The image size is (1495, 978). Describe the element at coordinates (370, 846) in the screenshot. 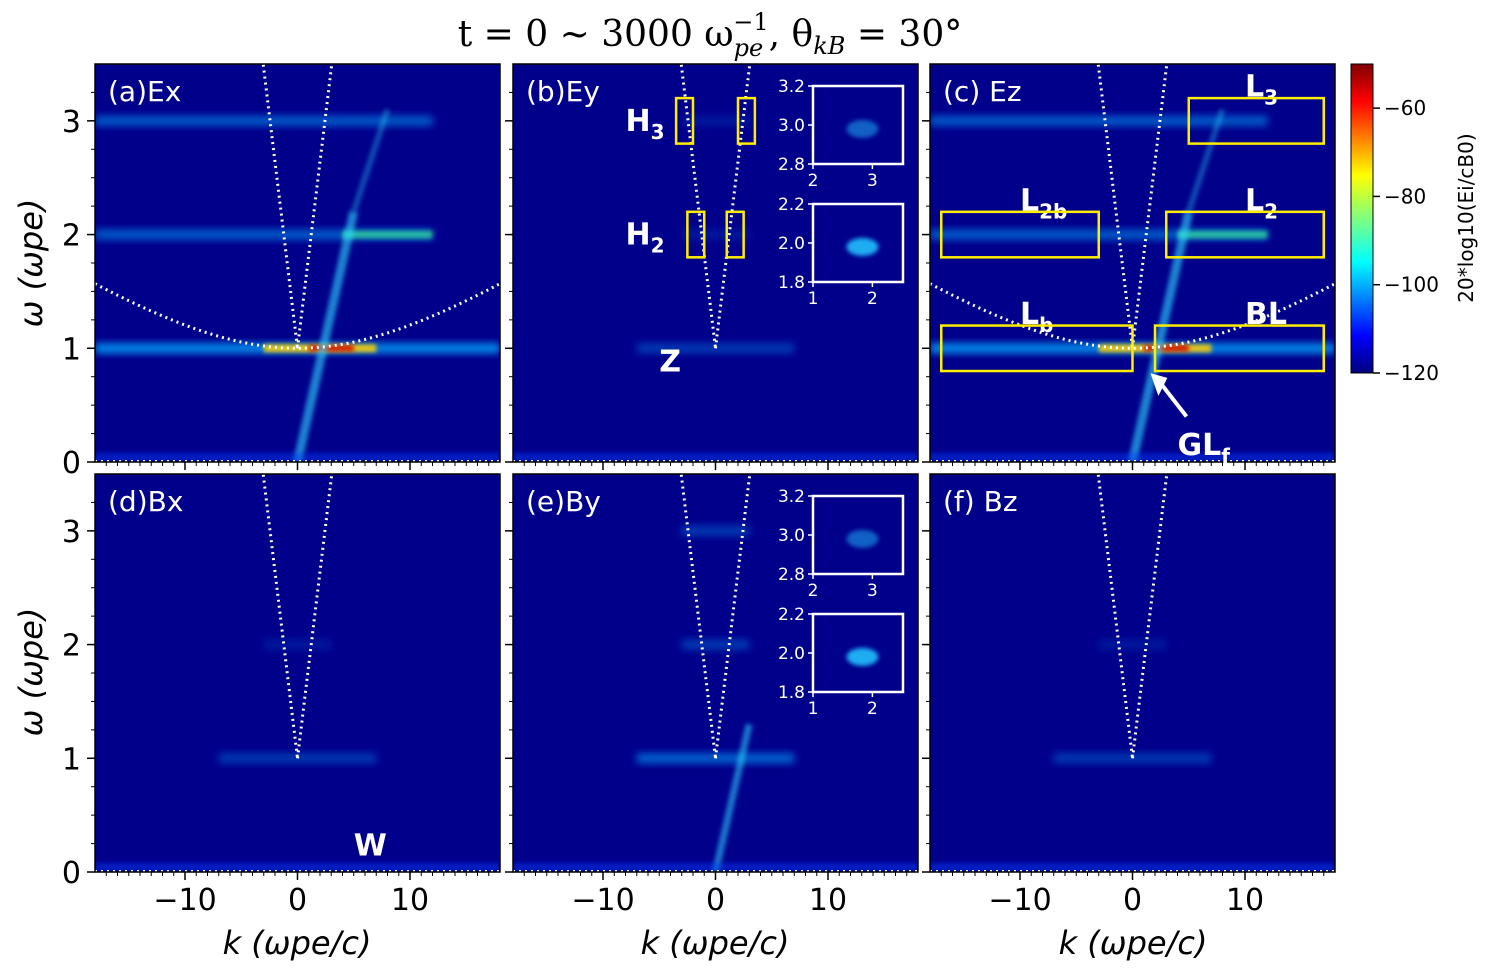

I see `annotation-w: W` at that location.